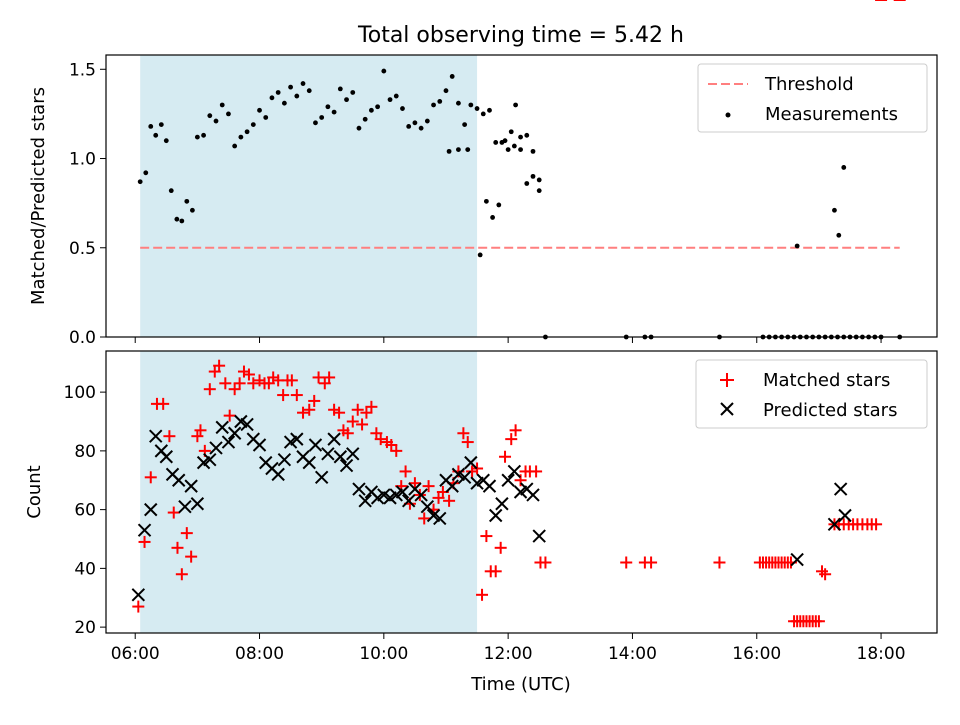 The image size is (960, 725). What do you see at coordinates (38, 196) in the screenshot?
I see `top-y-axis-label: Matched/Predicted stars` at bounding box center [38, 196].